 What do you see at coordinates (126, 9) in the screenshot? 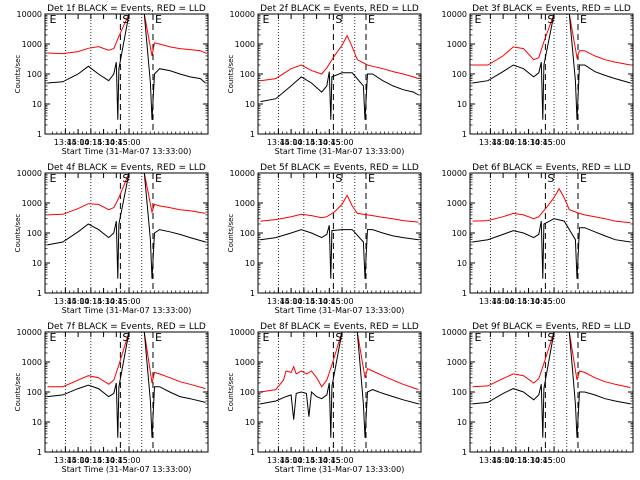
I see `panel-title: Det 1f BLACK = Events, RED = LLD` at bounding box center [126, 9].